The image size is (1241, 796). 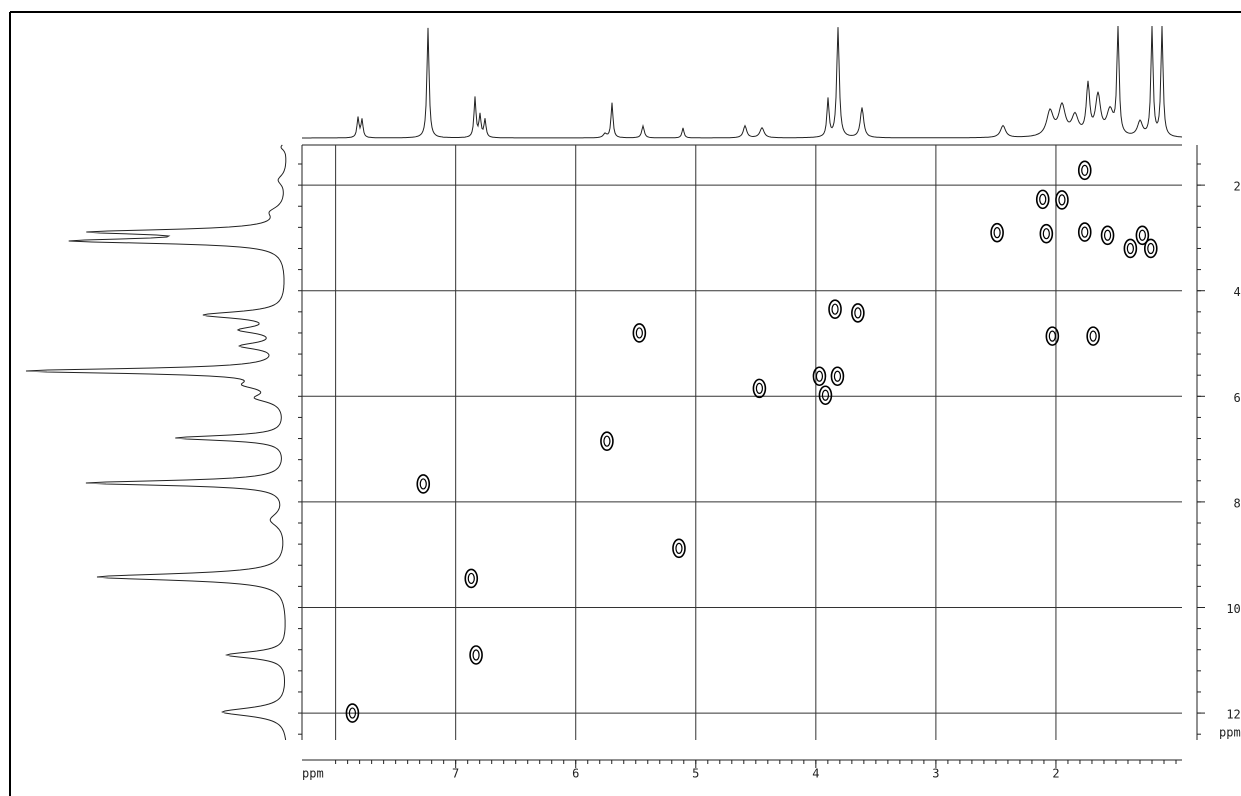 I want to click on y-tick-label: 100, so click(x=1233, y=609).